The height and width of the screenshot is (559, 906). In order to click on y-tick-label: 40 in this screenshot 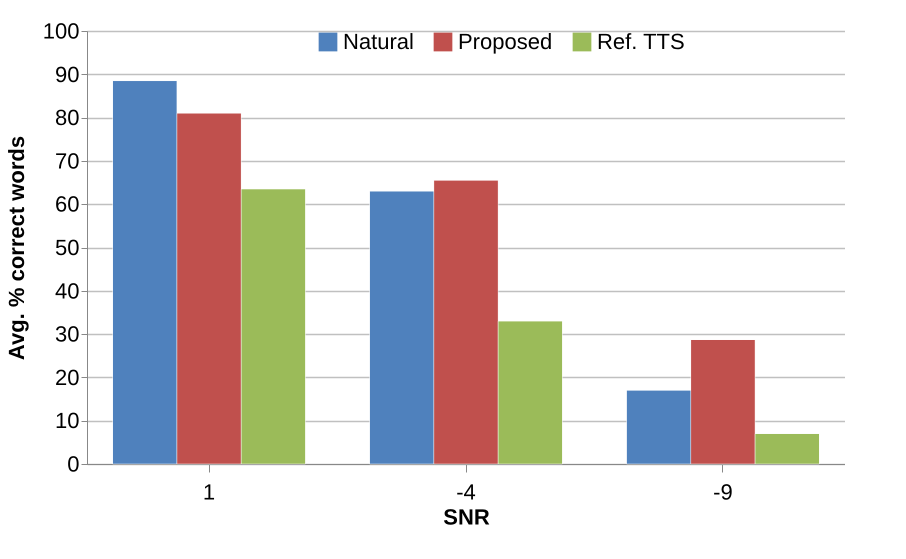, I will do `click(67, 291)`.